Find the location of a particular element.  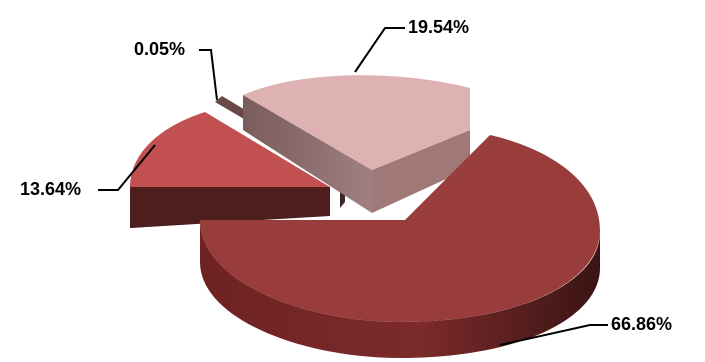

pie-slice-19-54-side-right is located at coordinates (421, 171).